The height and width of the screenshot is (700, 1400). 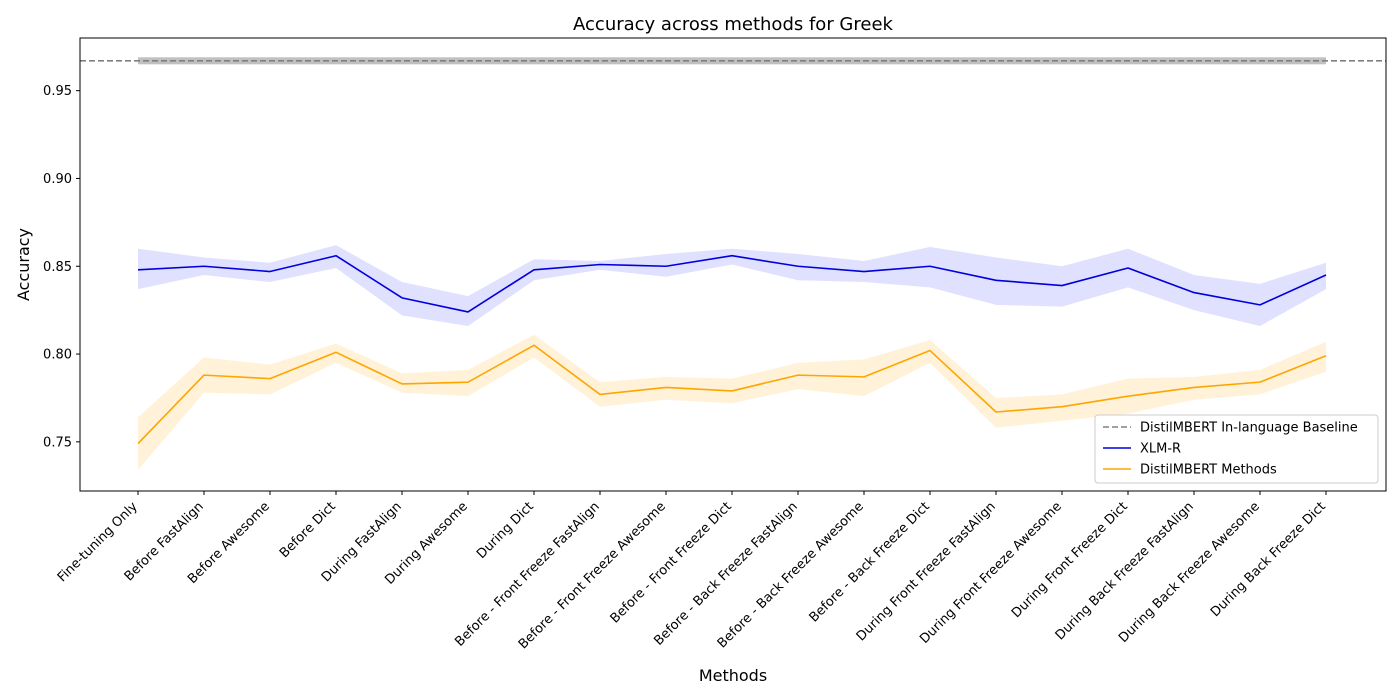 What do you see at coordinates (1160, 449) in the screenshot?
I see `legend-label: XLM-R` at bounding box center [1160, 449].